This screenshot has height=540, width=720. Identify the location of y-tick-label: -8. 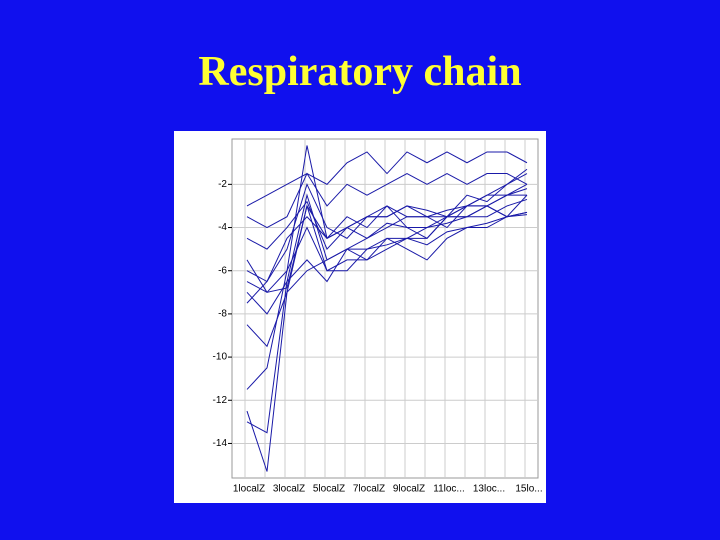
(222, 314).